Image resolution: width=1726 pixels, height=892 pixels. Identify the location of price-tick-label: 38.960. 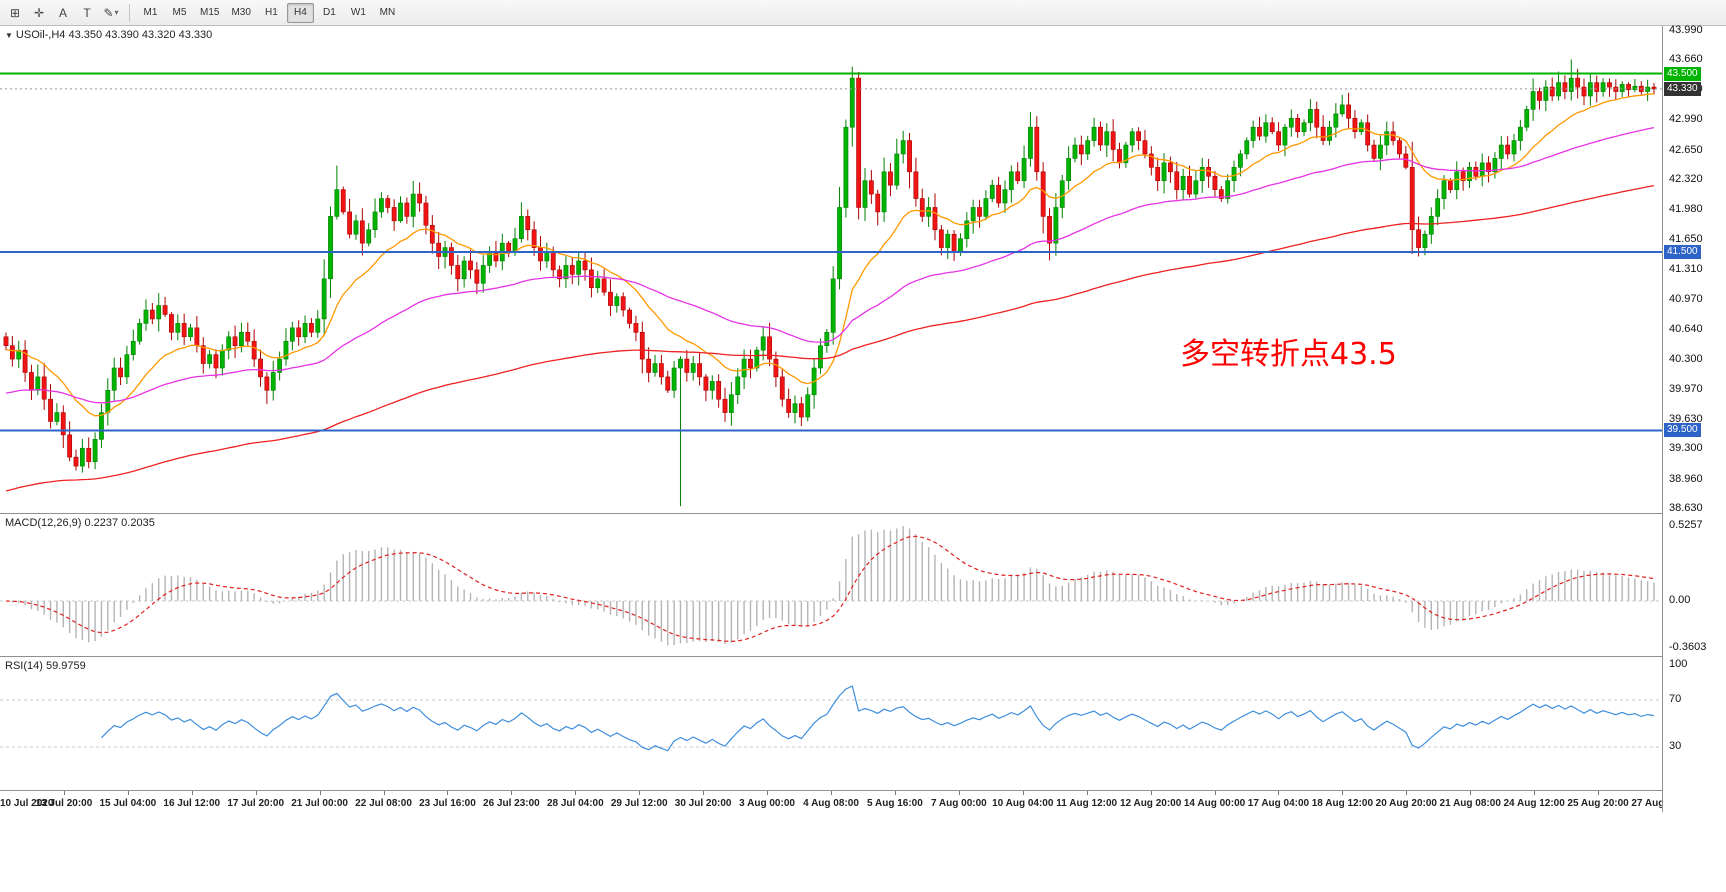
(1686, 478).